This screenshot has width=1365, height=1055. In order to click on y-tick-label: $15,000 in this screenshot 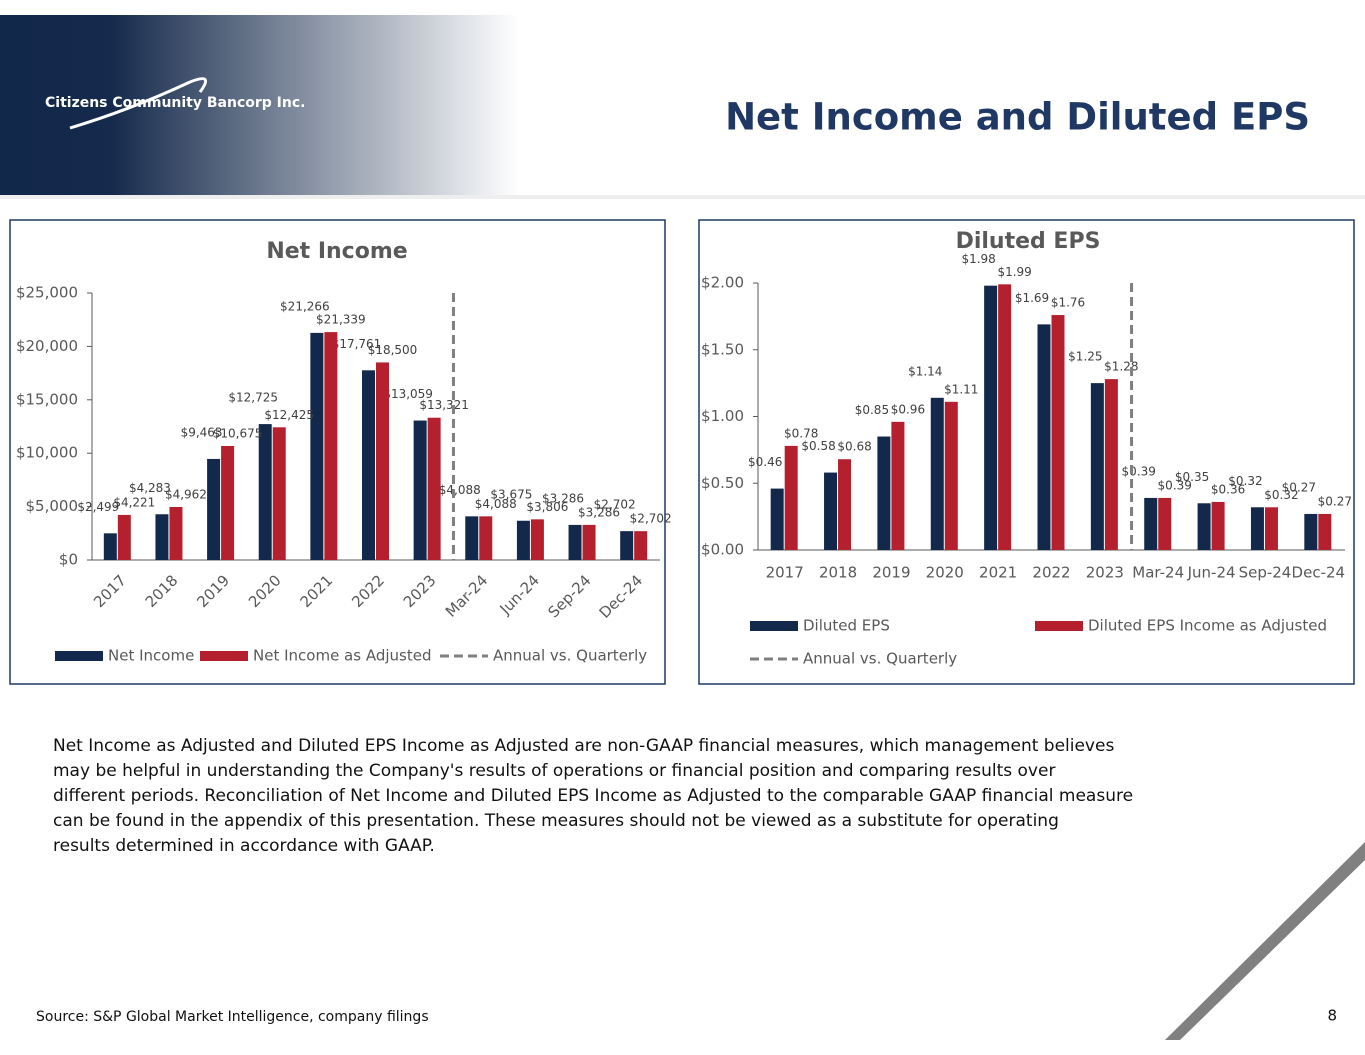, I will do `click(47, 399)`.